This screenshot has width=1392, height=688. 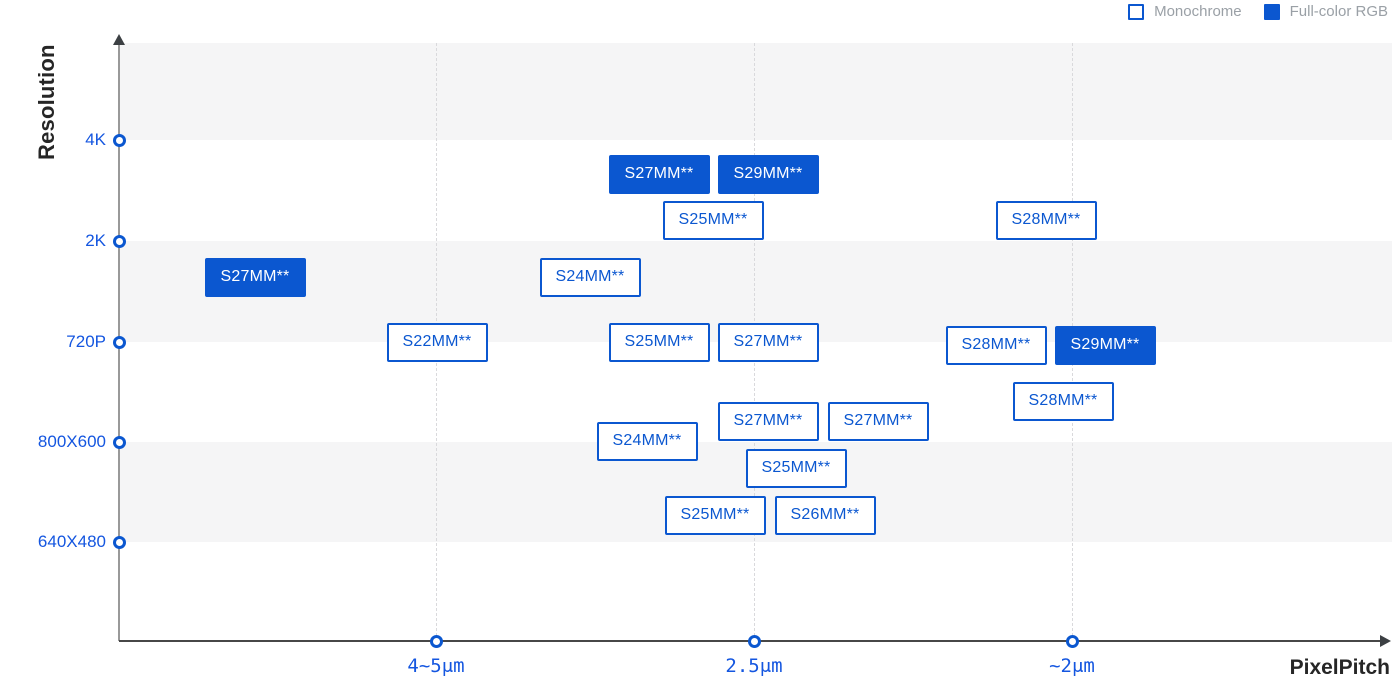 I want to click on x-axis-arrow-icon, so click(x=1385, y=641).